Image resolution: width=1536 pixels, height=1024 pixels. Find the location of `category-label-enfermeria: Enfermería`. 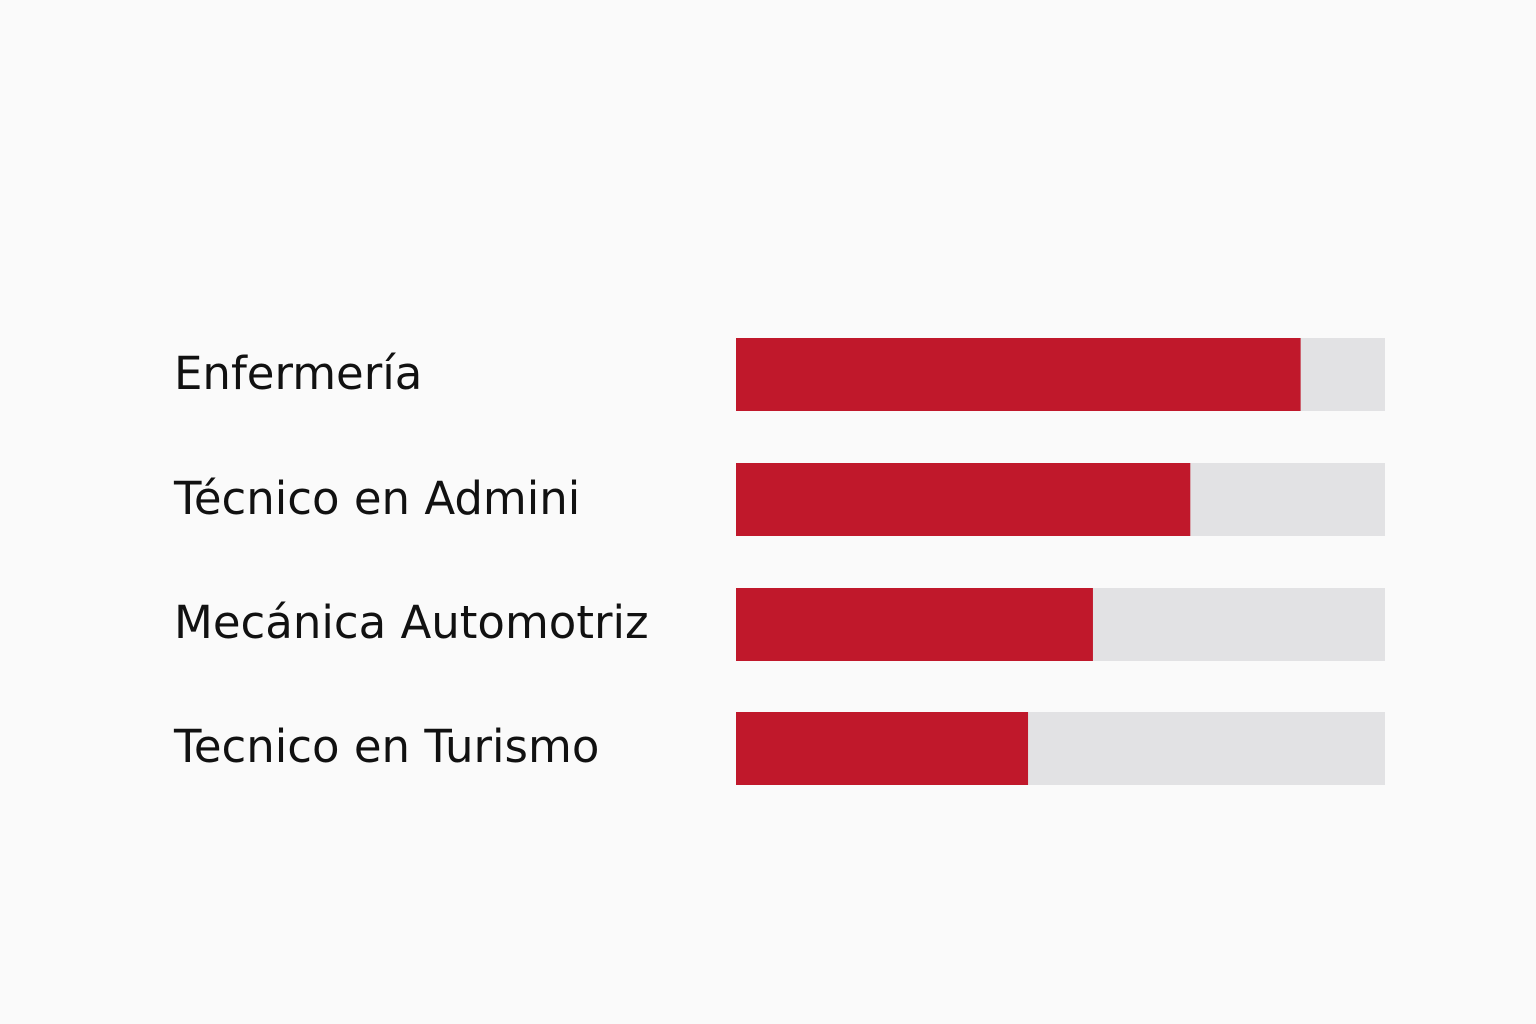

category-label-enfermeria: Enfermería is located at coordinates (298, 373).